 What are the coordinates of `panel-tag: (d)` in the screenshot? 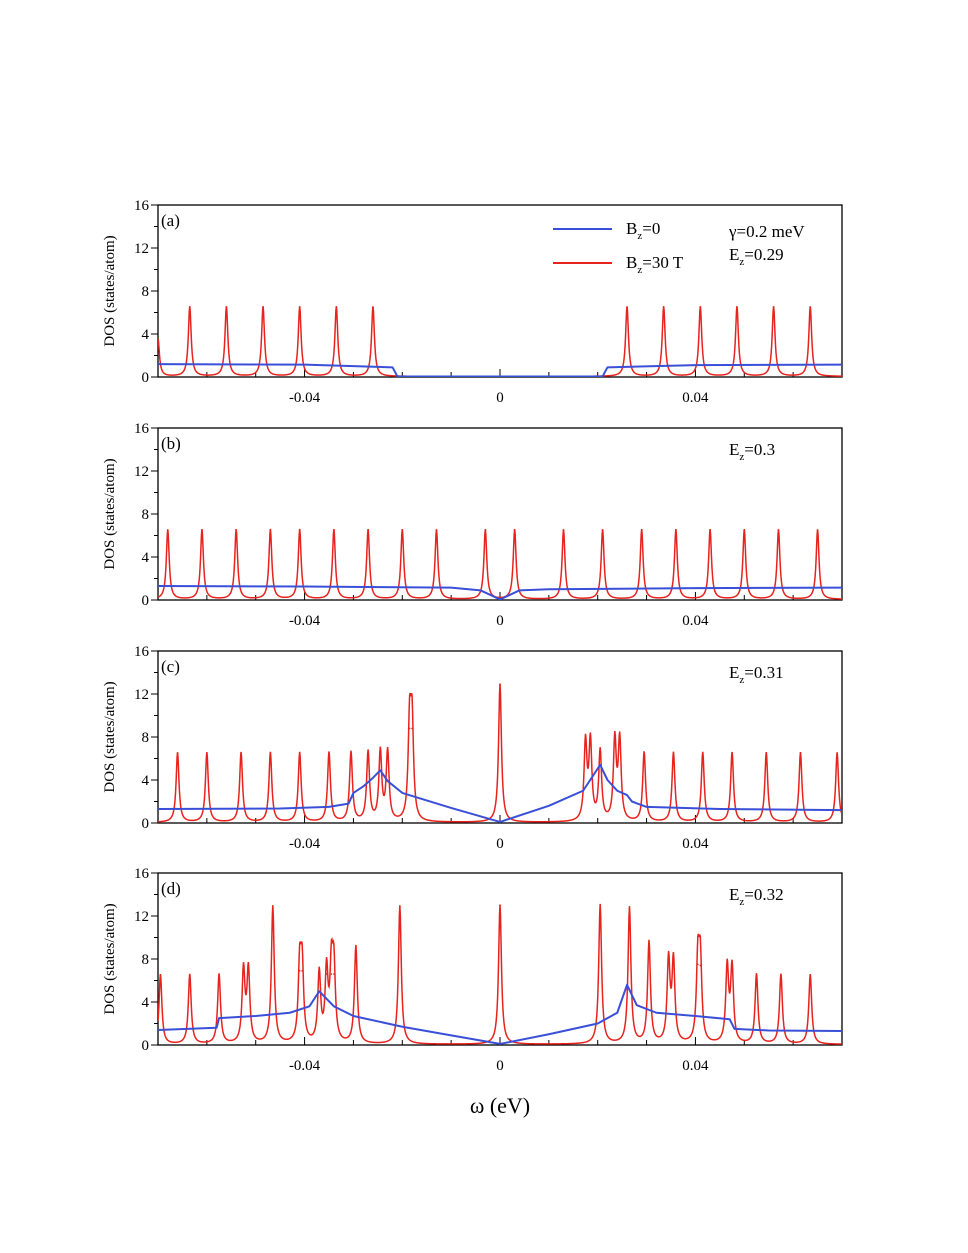 It's located at (171, 888).